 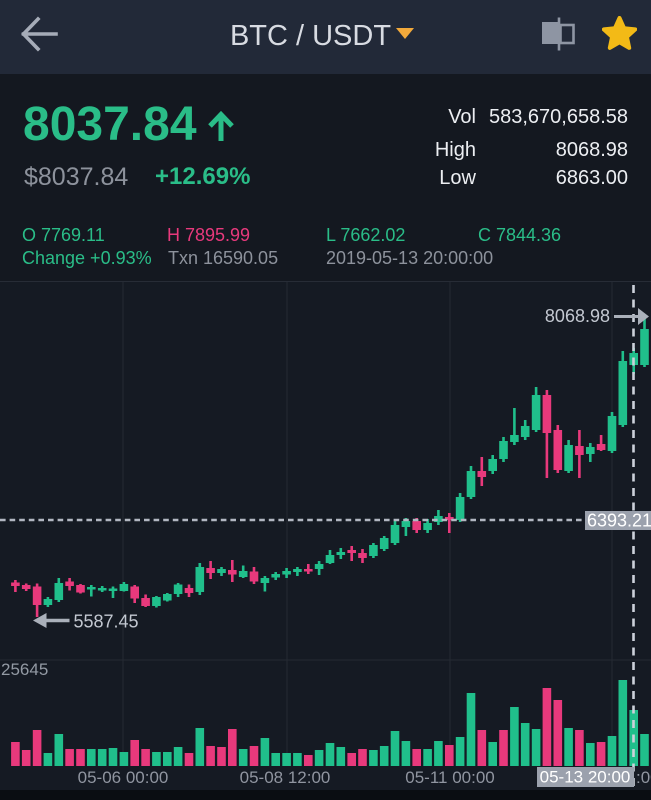 I want to click on svg-text: 05-13 20:00, so click(x=585, y=777).